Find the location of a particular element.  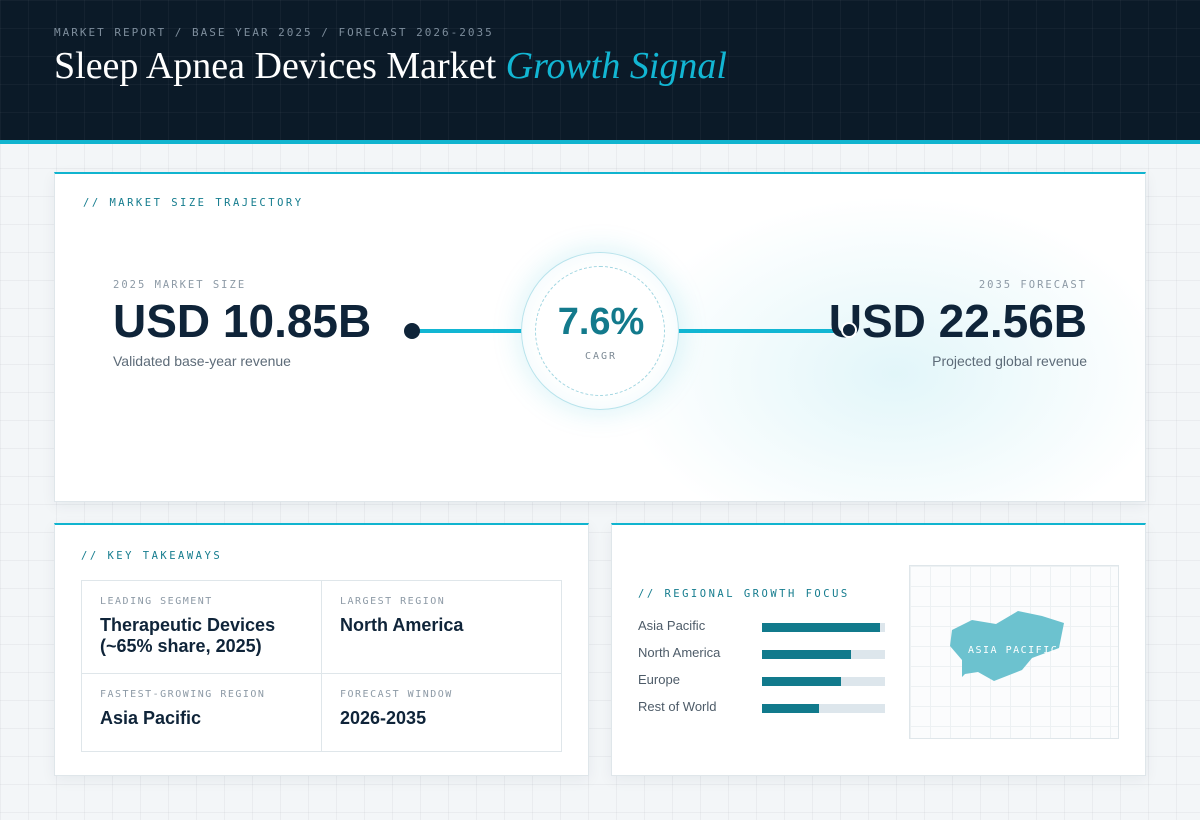

section-label-regional: // REGIONAL GROWTH FOCUS is located at coordinates (744, 594).